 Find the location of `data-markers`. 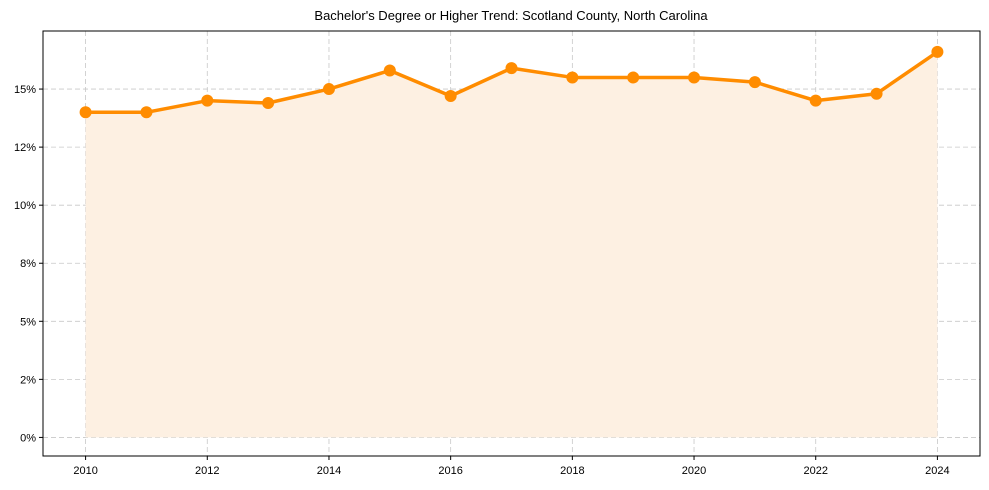

data-markers is located at coordinates (511, 82).